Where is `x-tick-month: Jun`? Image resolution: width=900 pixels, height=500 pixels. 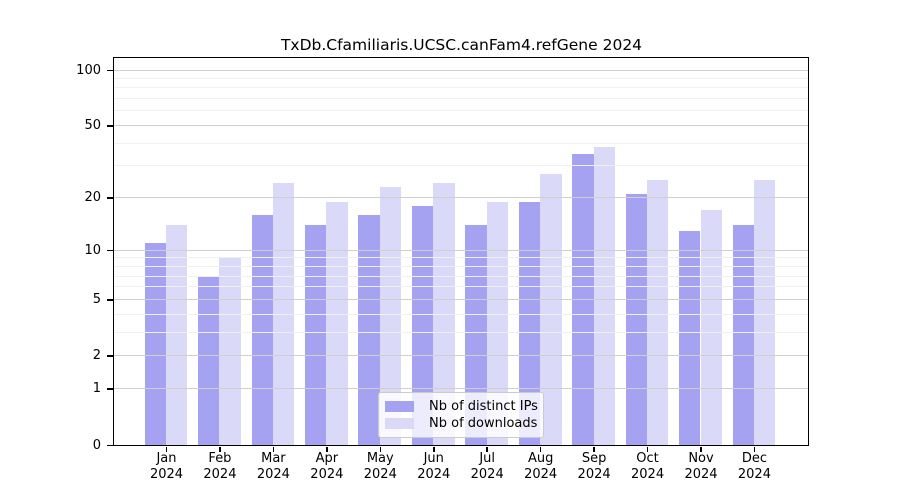
x-tick-month: Jun is located at coordinates (433, 458).